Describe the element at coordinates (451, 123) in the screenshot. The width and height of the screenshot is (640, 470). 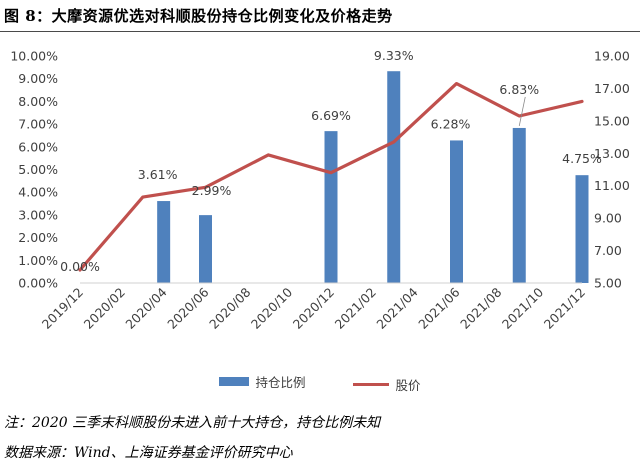
I see `holding-data-label: 6.28%` at that location.